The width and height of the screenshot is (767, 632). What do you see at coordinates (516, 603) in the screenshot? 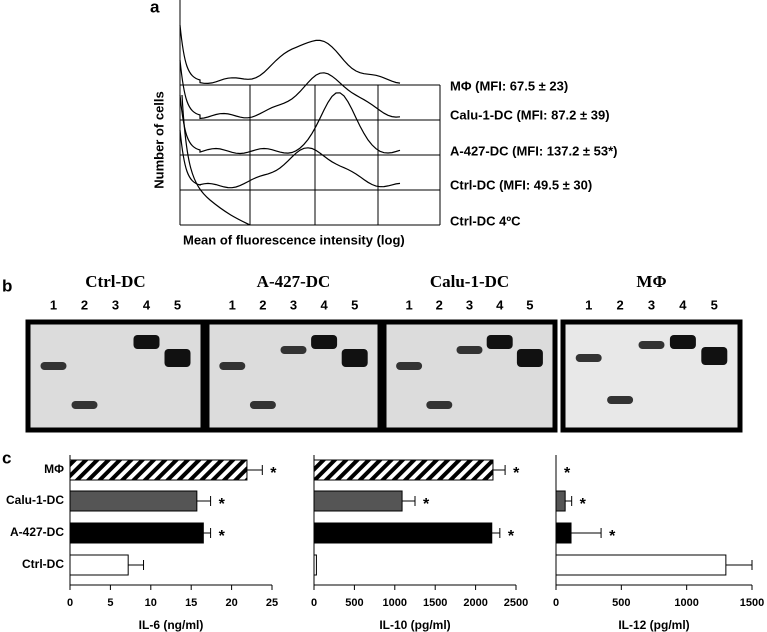
I see `x-tick-label: 2500` at bounding box center [516, 603].